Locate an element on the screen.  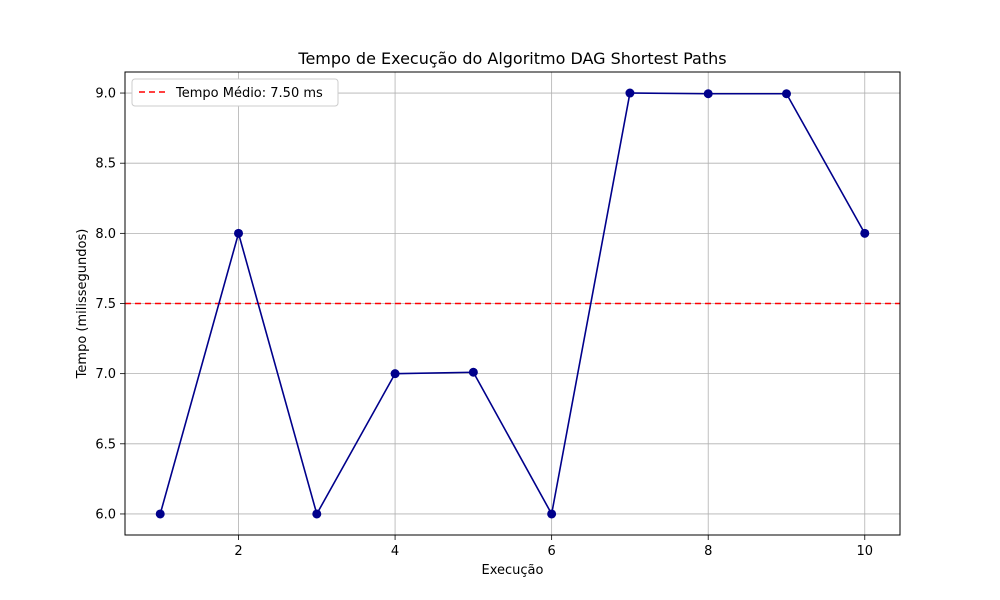
y-tick-label: 9.0 is located at coordinates (105, 94).